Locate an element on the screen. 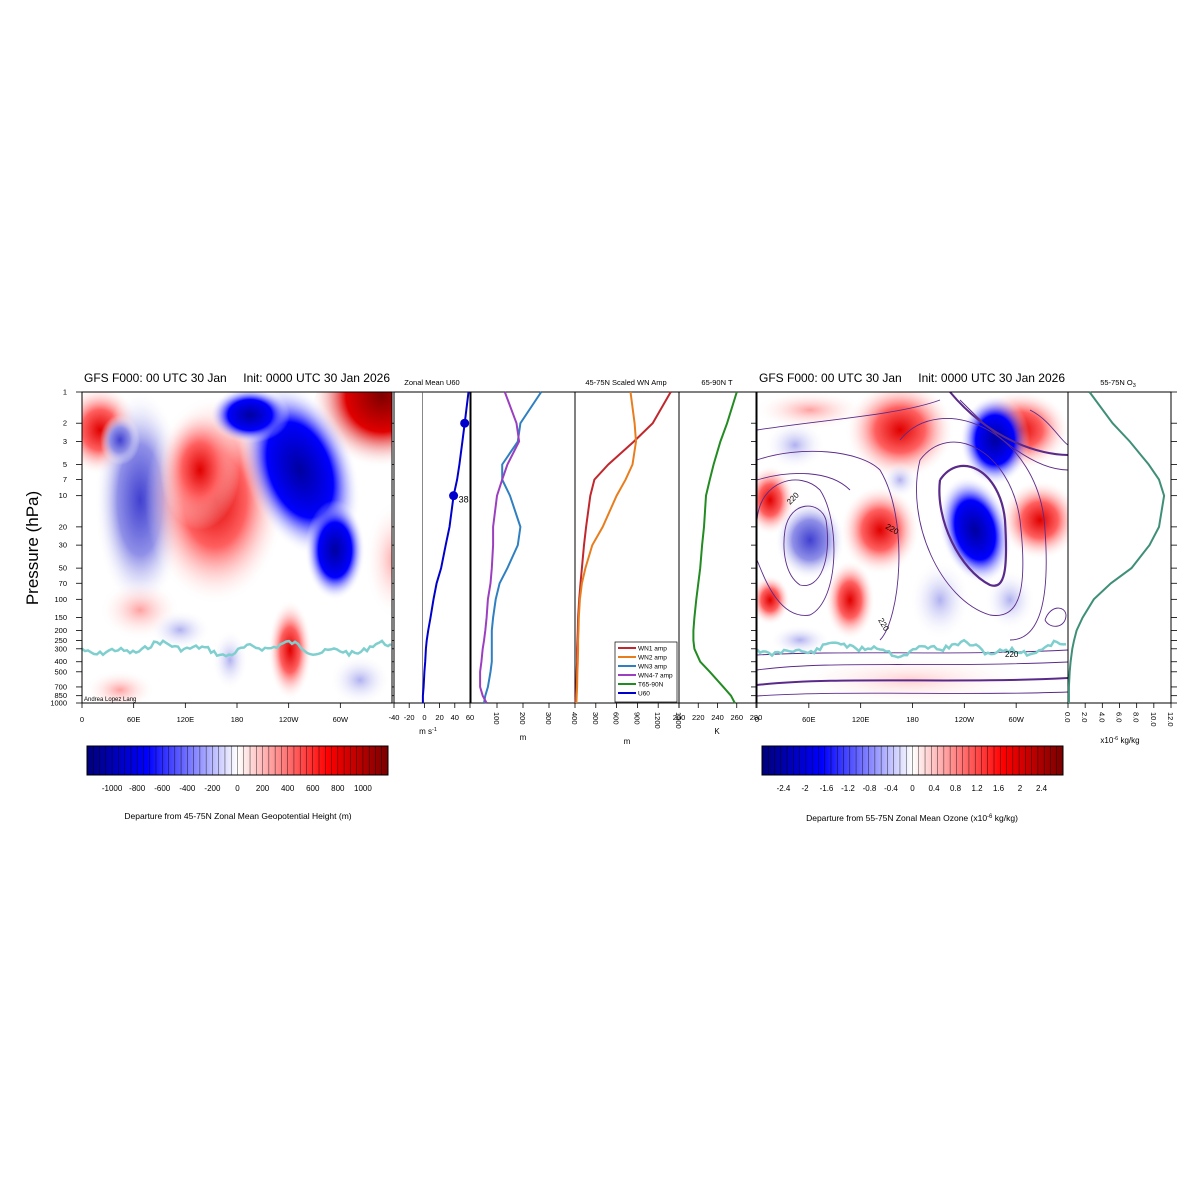 This screenshot has width=1200, height=1200. colorbar-tick-label: -2 is located at coordinates (805, 788).